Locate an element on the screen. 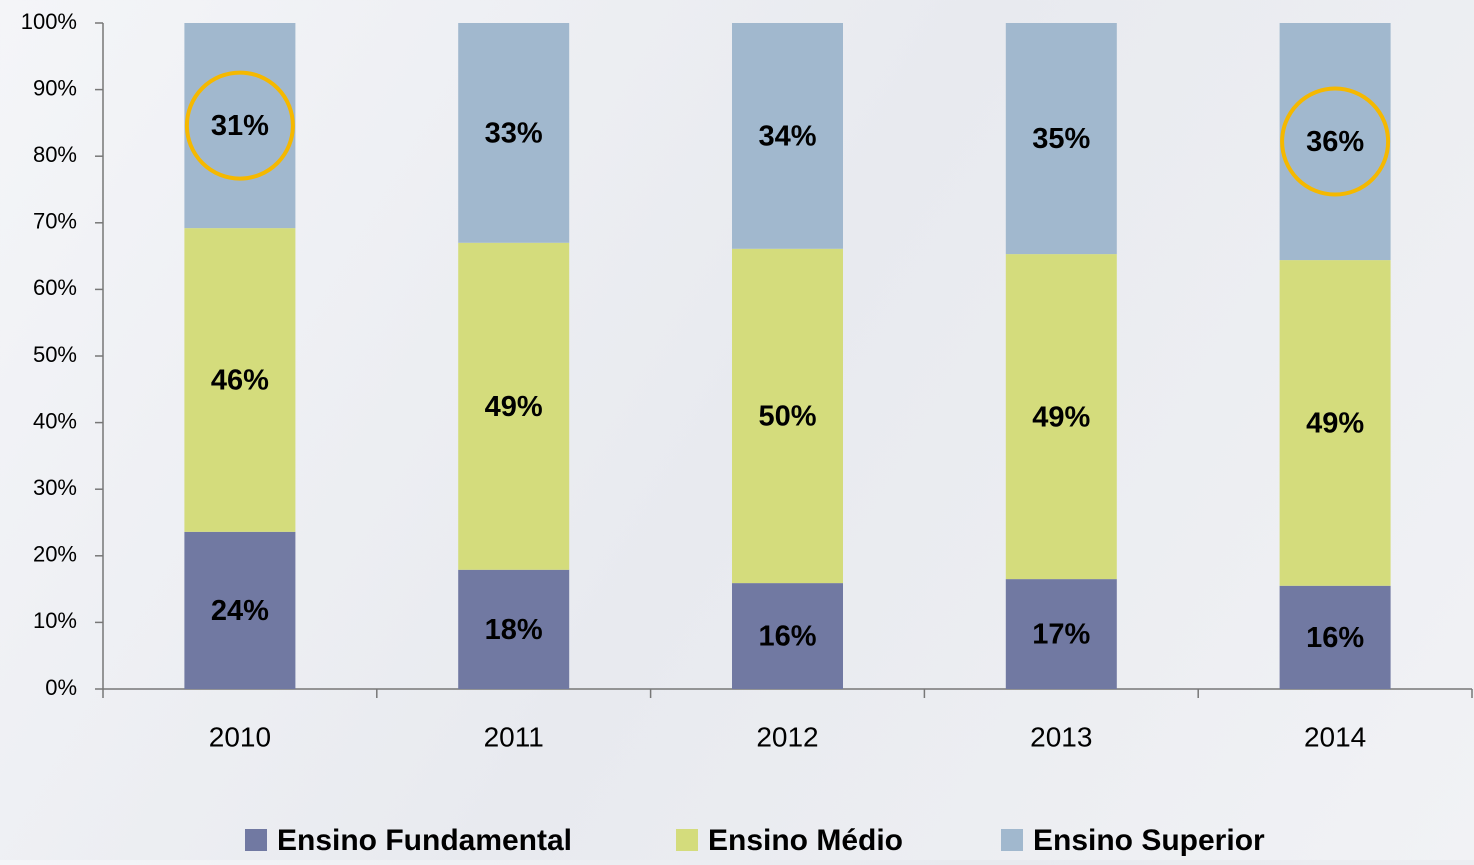 This screenshot has height=865, width=1474. y-tick-label: 80% is located at coordinates (55, 154).